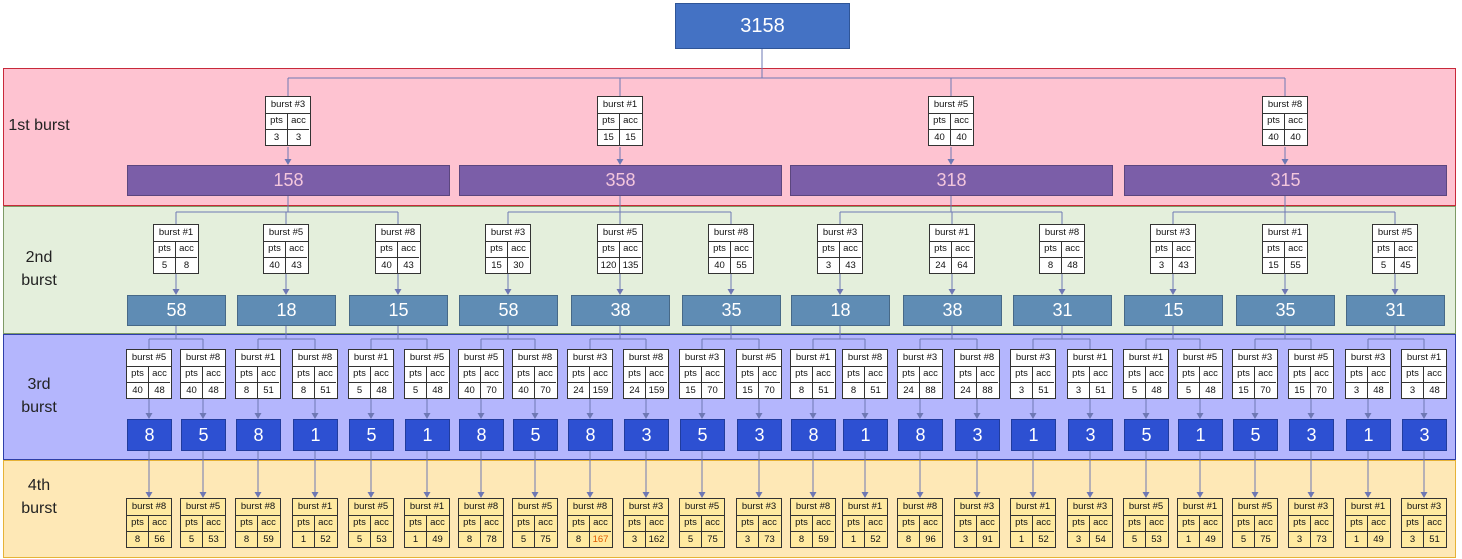  What do you see at coordinates (535, 435) in the screenshot?
I see `level-3-node: 5` at bounding box center [535, 435].